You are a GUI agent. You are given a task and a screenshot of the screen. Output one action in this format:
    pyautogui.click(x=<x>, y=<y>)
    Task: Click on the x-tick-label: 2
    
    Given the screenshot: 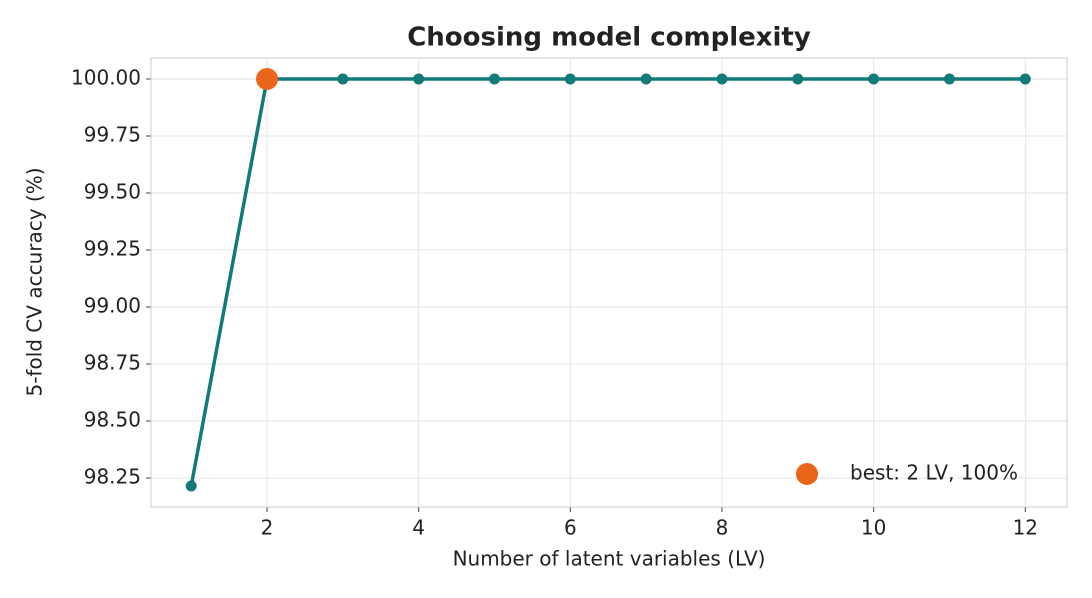 What is the action you would take?
    pyautogui.click(x=267, y=528)
    